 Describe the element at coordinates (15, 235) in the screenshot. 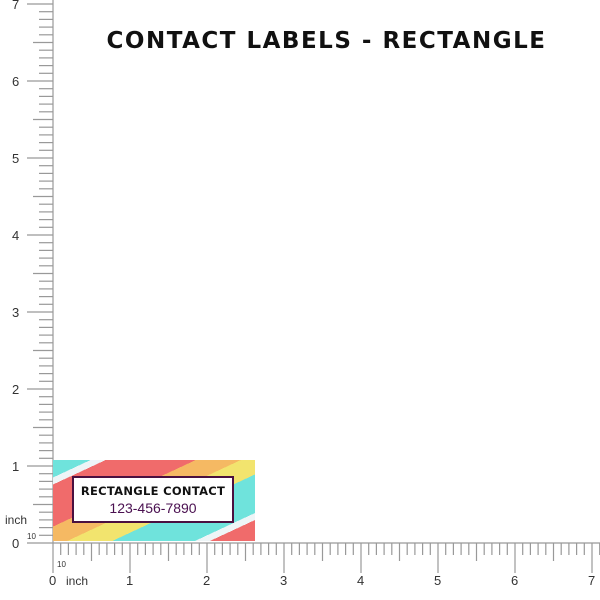

I see `y-tick-label: 4` at that location.